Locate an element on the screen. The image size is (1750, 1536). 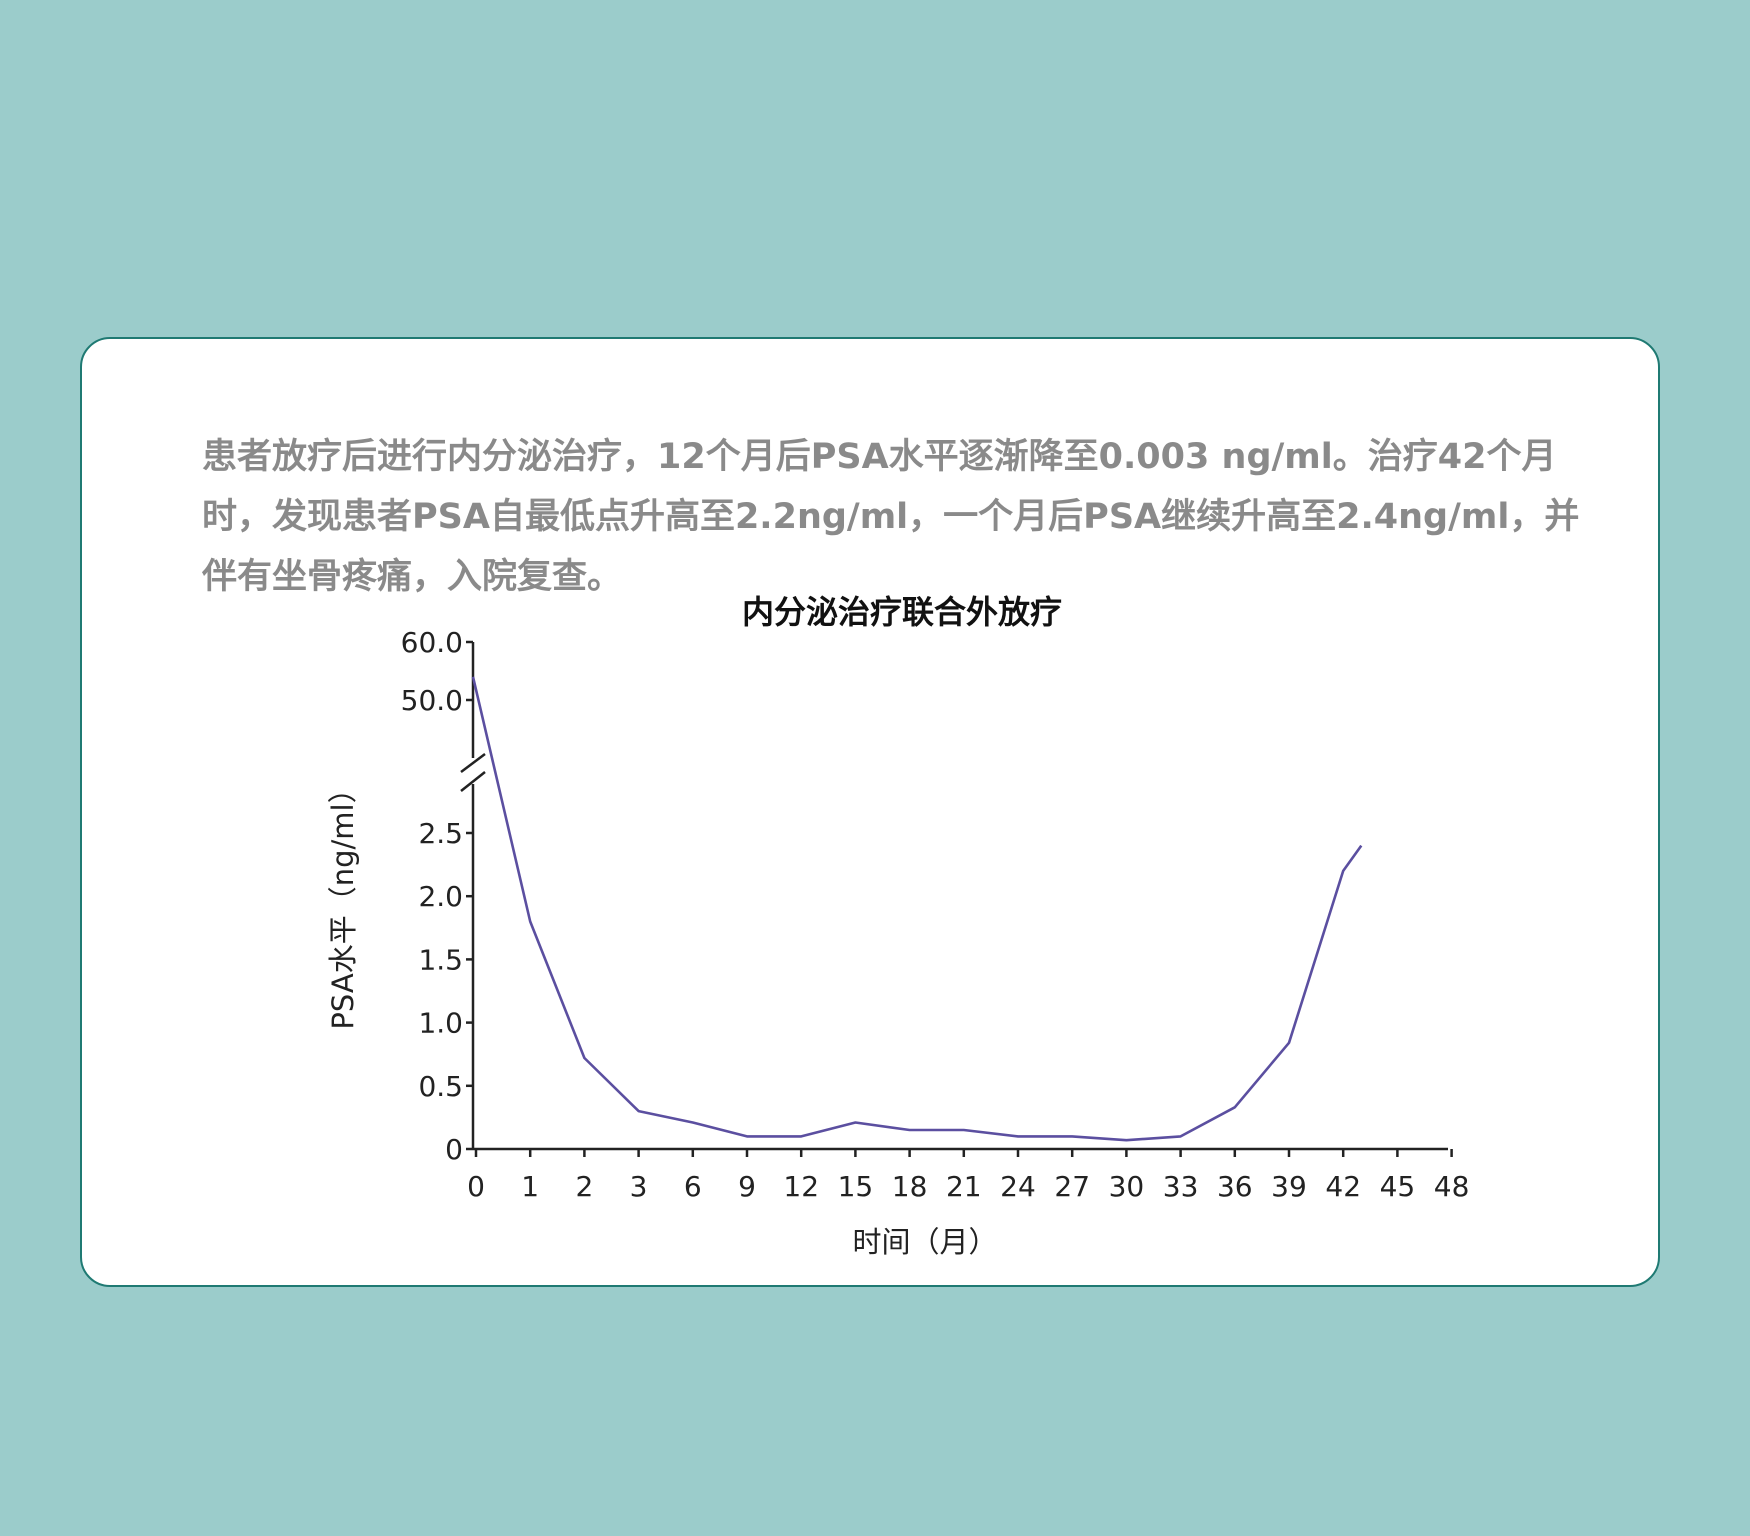
x-tick-label: 1 is located at coordinates (530, 1186).